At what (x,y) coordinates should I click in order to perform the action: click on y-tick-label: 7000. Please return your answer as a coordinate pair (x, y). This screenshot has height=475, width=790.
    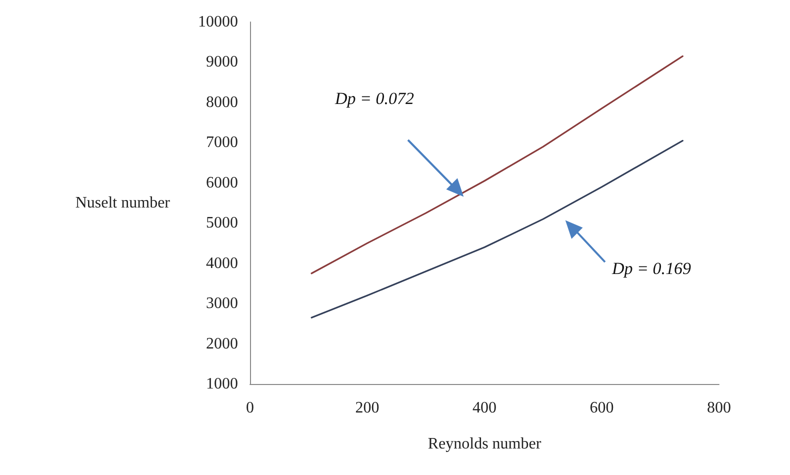
    Looking at the image, I should click on (222, 143).